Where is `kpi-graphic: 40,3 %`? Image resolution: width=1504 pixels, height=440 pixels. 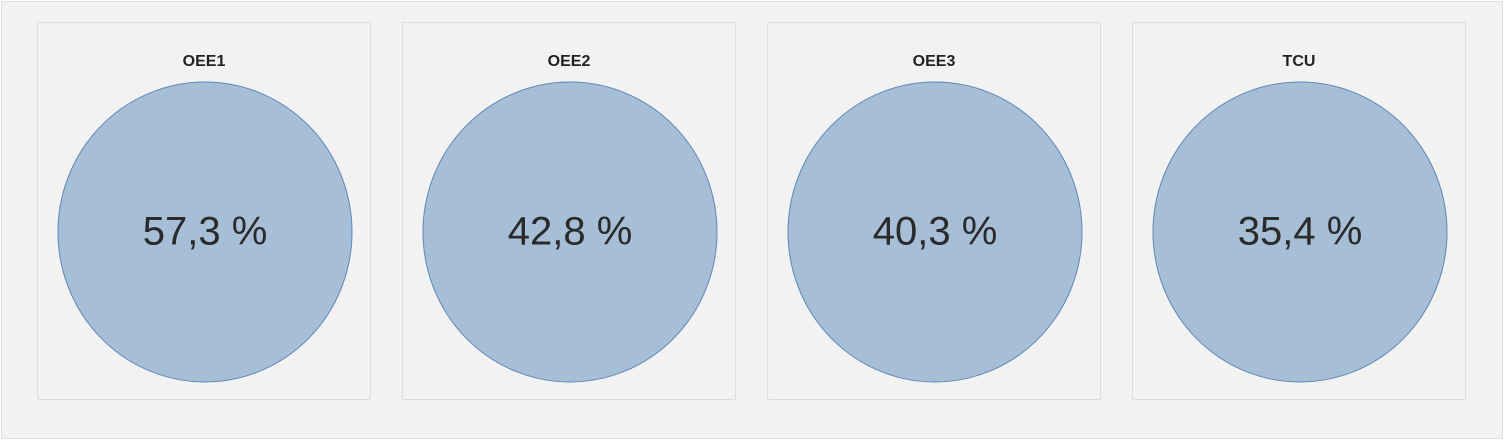 kpi-graphic: 40,3 % is located at coordinates (935, 232).